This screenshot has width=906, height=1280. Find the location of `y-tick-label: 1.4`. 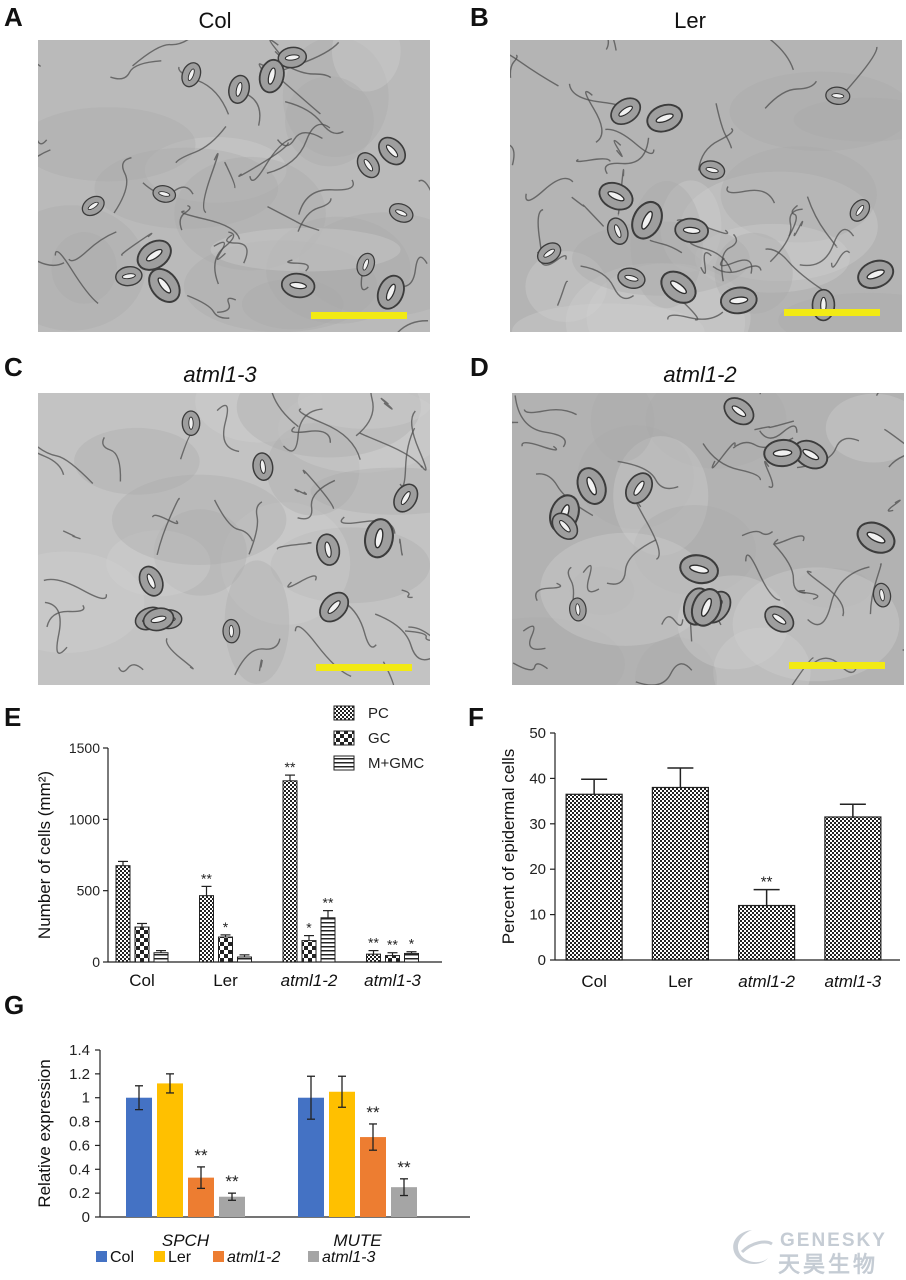

y-tick-label: 1.4 is located at coordinates (79, 1050).